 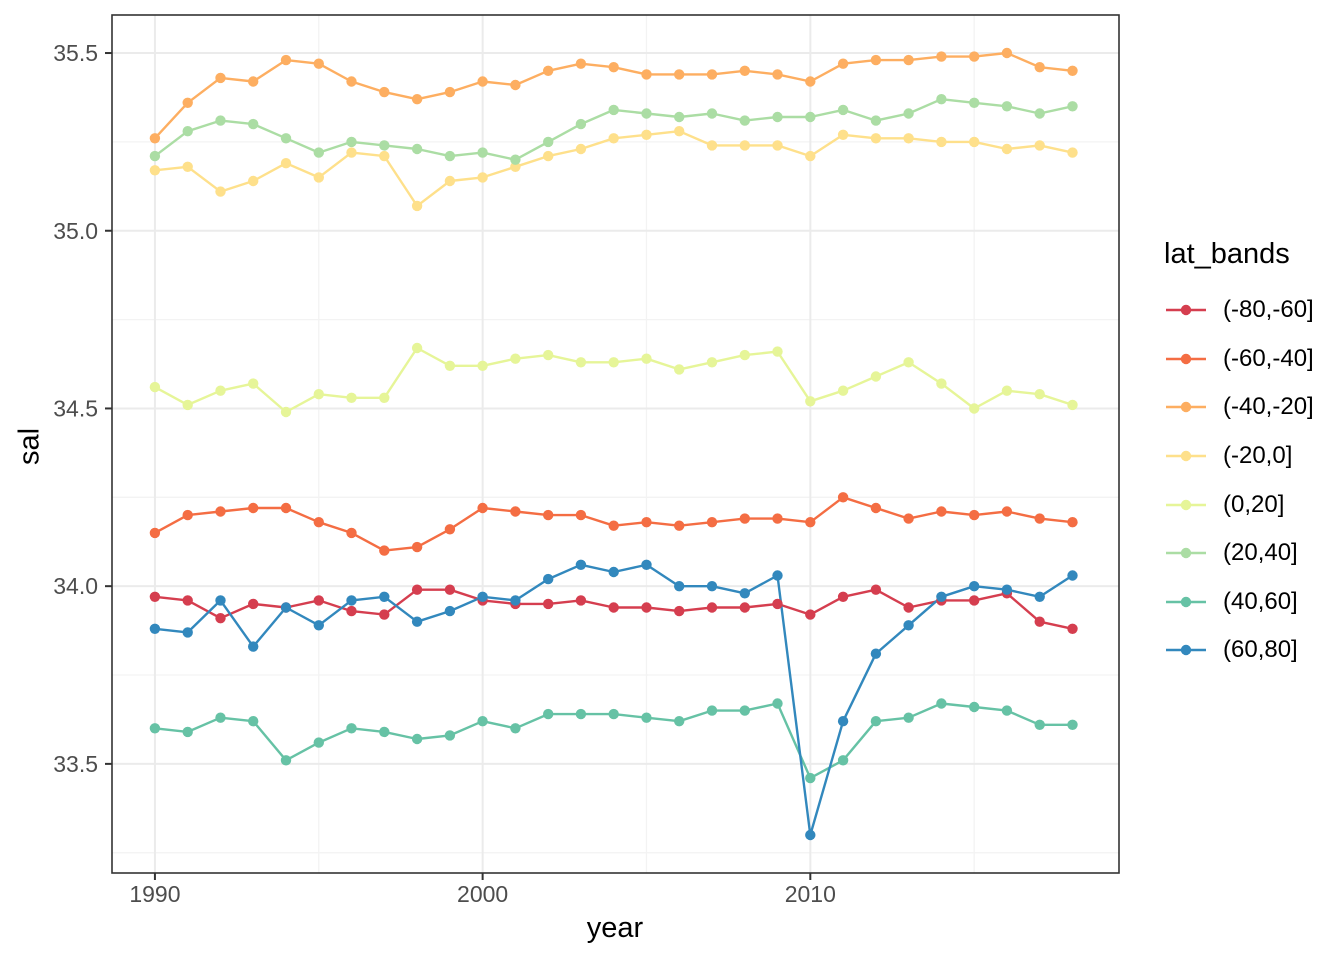 I want to click on data-point-(0,20]-2005, so click(x=646, y=358).